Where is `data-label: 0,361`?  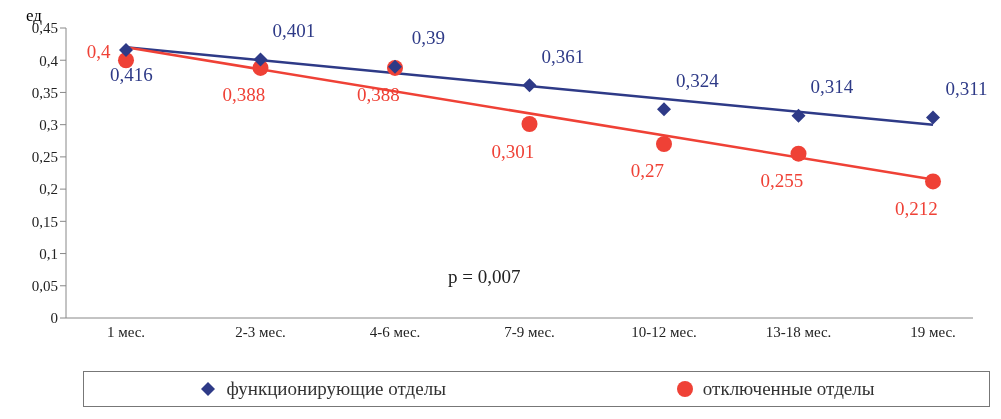 data-label: 0,361 is located at coordinates (563, 56).